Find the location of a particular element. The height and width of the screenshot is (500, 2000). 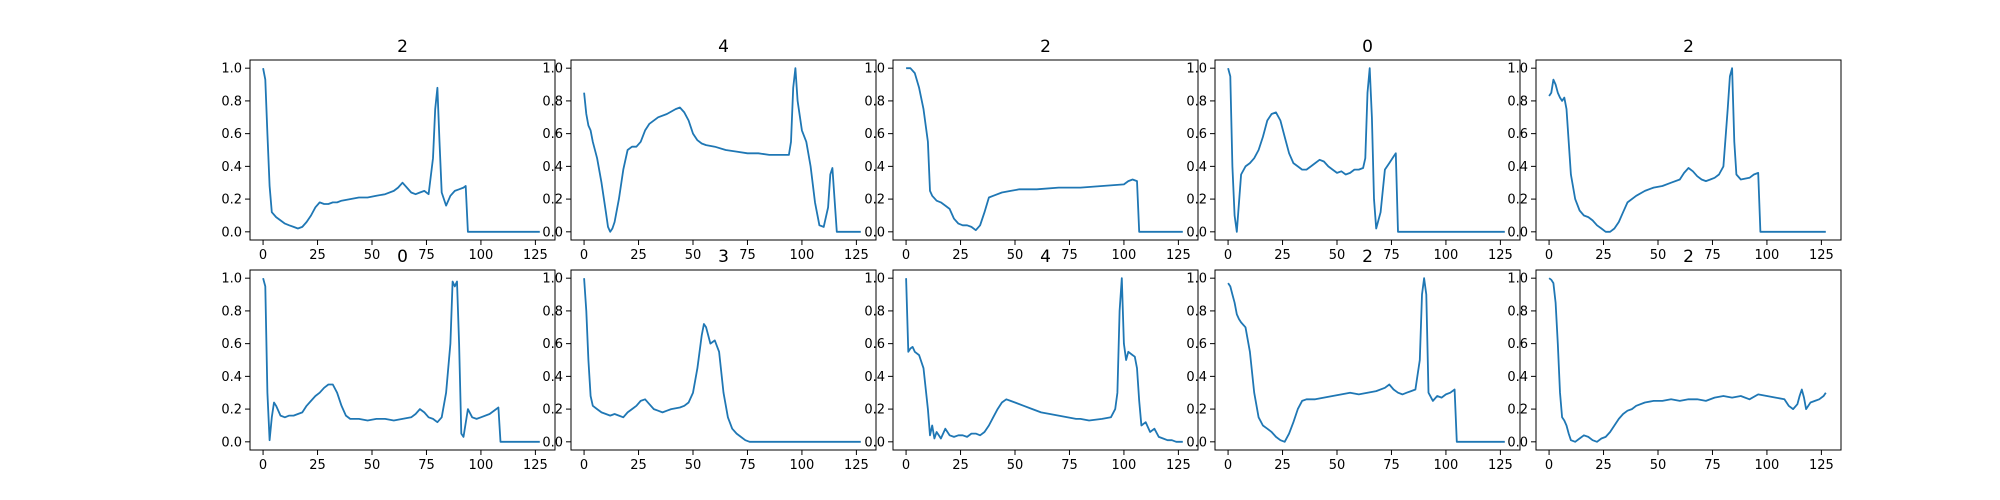

subplot-1: 2 0 25 50 75 100 125 0.0 0.2 0.4 0.6 0.8 1.0 is located at coordinates (388, 150).